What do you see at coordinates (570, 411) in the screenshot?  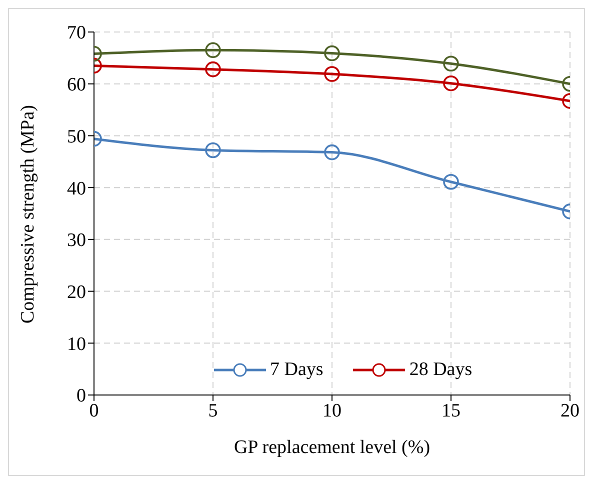 I see `x-tick-label: 20` at bounding box center [570, 411].